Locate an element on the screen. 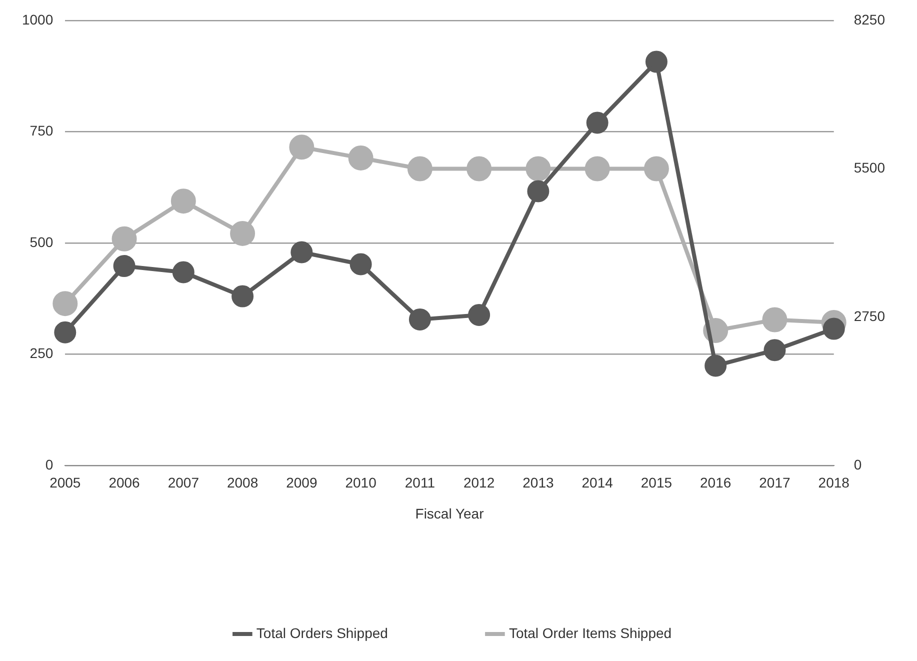 The width and height of the screenshot is (917, 661). y2-tick-label: 0 is located at coordinates (858, 464).